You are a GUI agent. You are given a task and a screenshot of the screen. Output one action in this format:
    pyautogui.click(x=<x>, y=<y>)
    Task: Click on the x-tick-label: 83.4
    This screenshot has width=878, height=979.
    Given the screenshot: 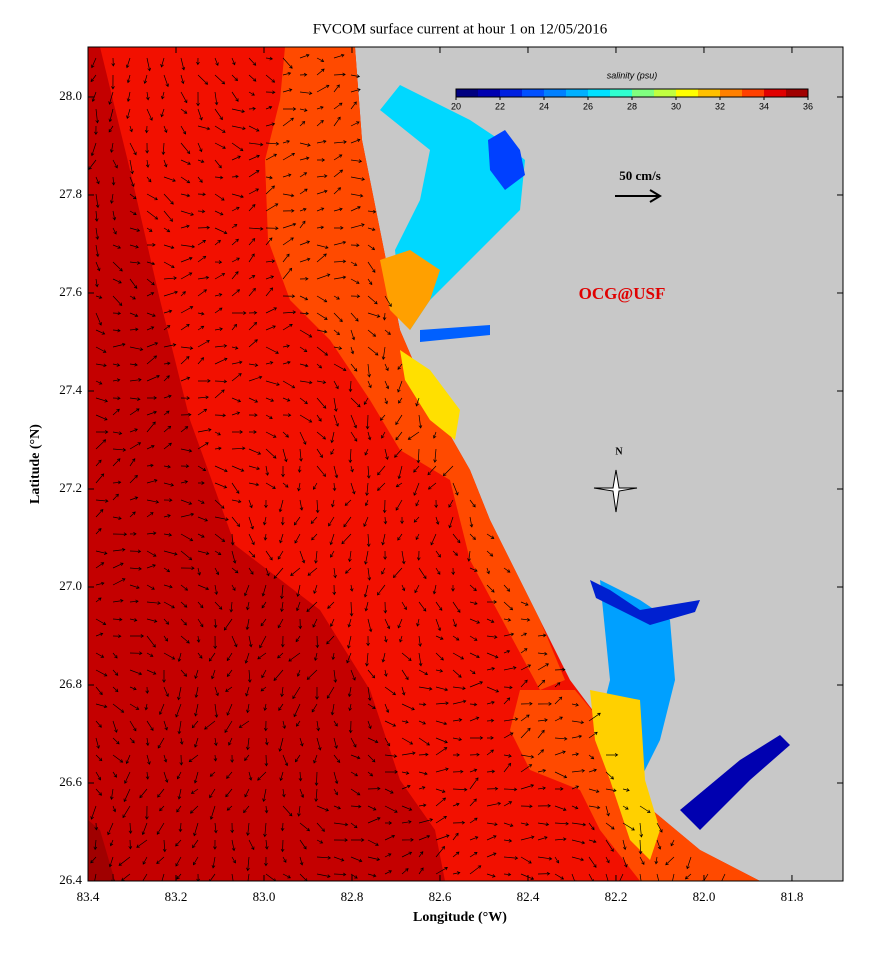 What is the action you would take?
    pyautogui.click(x=88, y=896)
    